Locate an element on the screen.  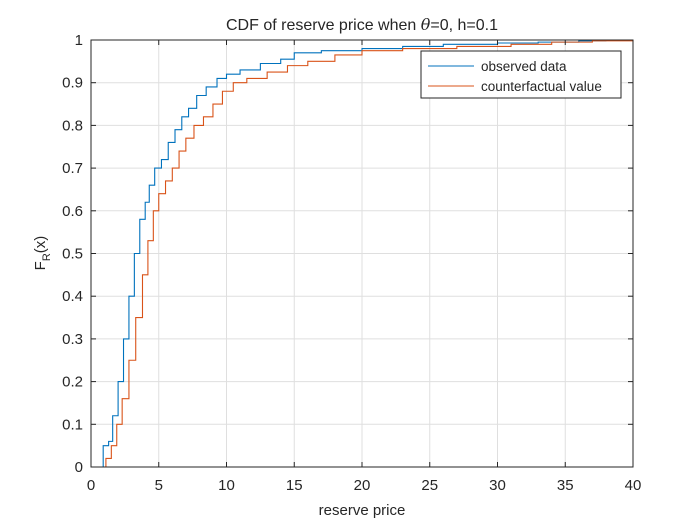
y-tick-label-6: 0.6 is located at coordinates (72, 211).